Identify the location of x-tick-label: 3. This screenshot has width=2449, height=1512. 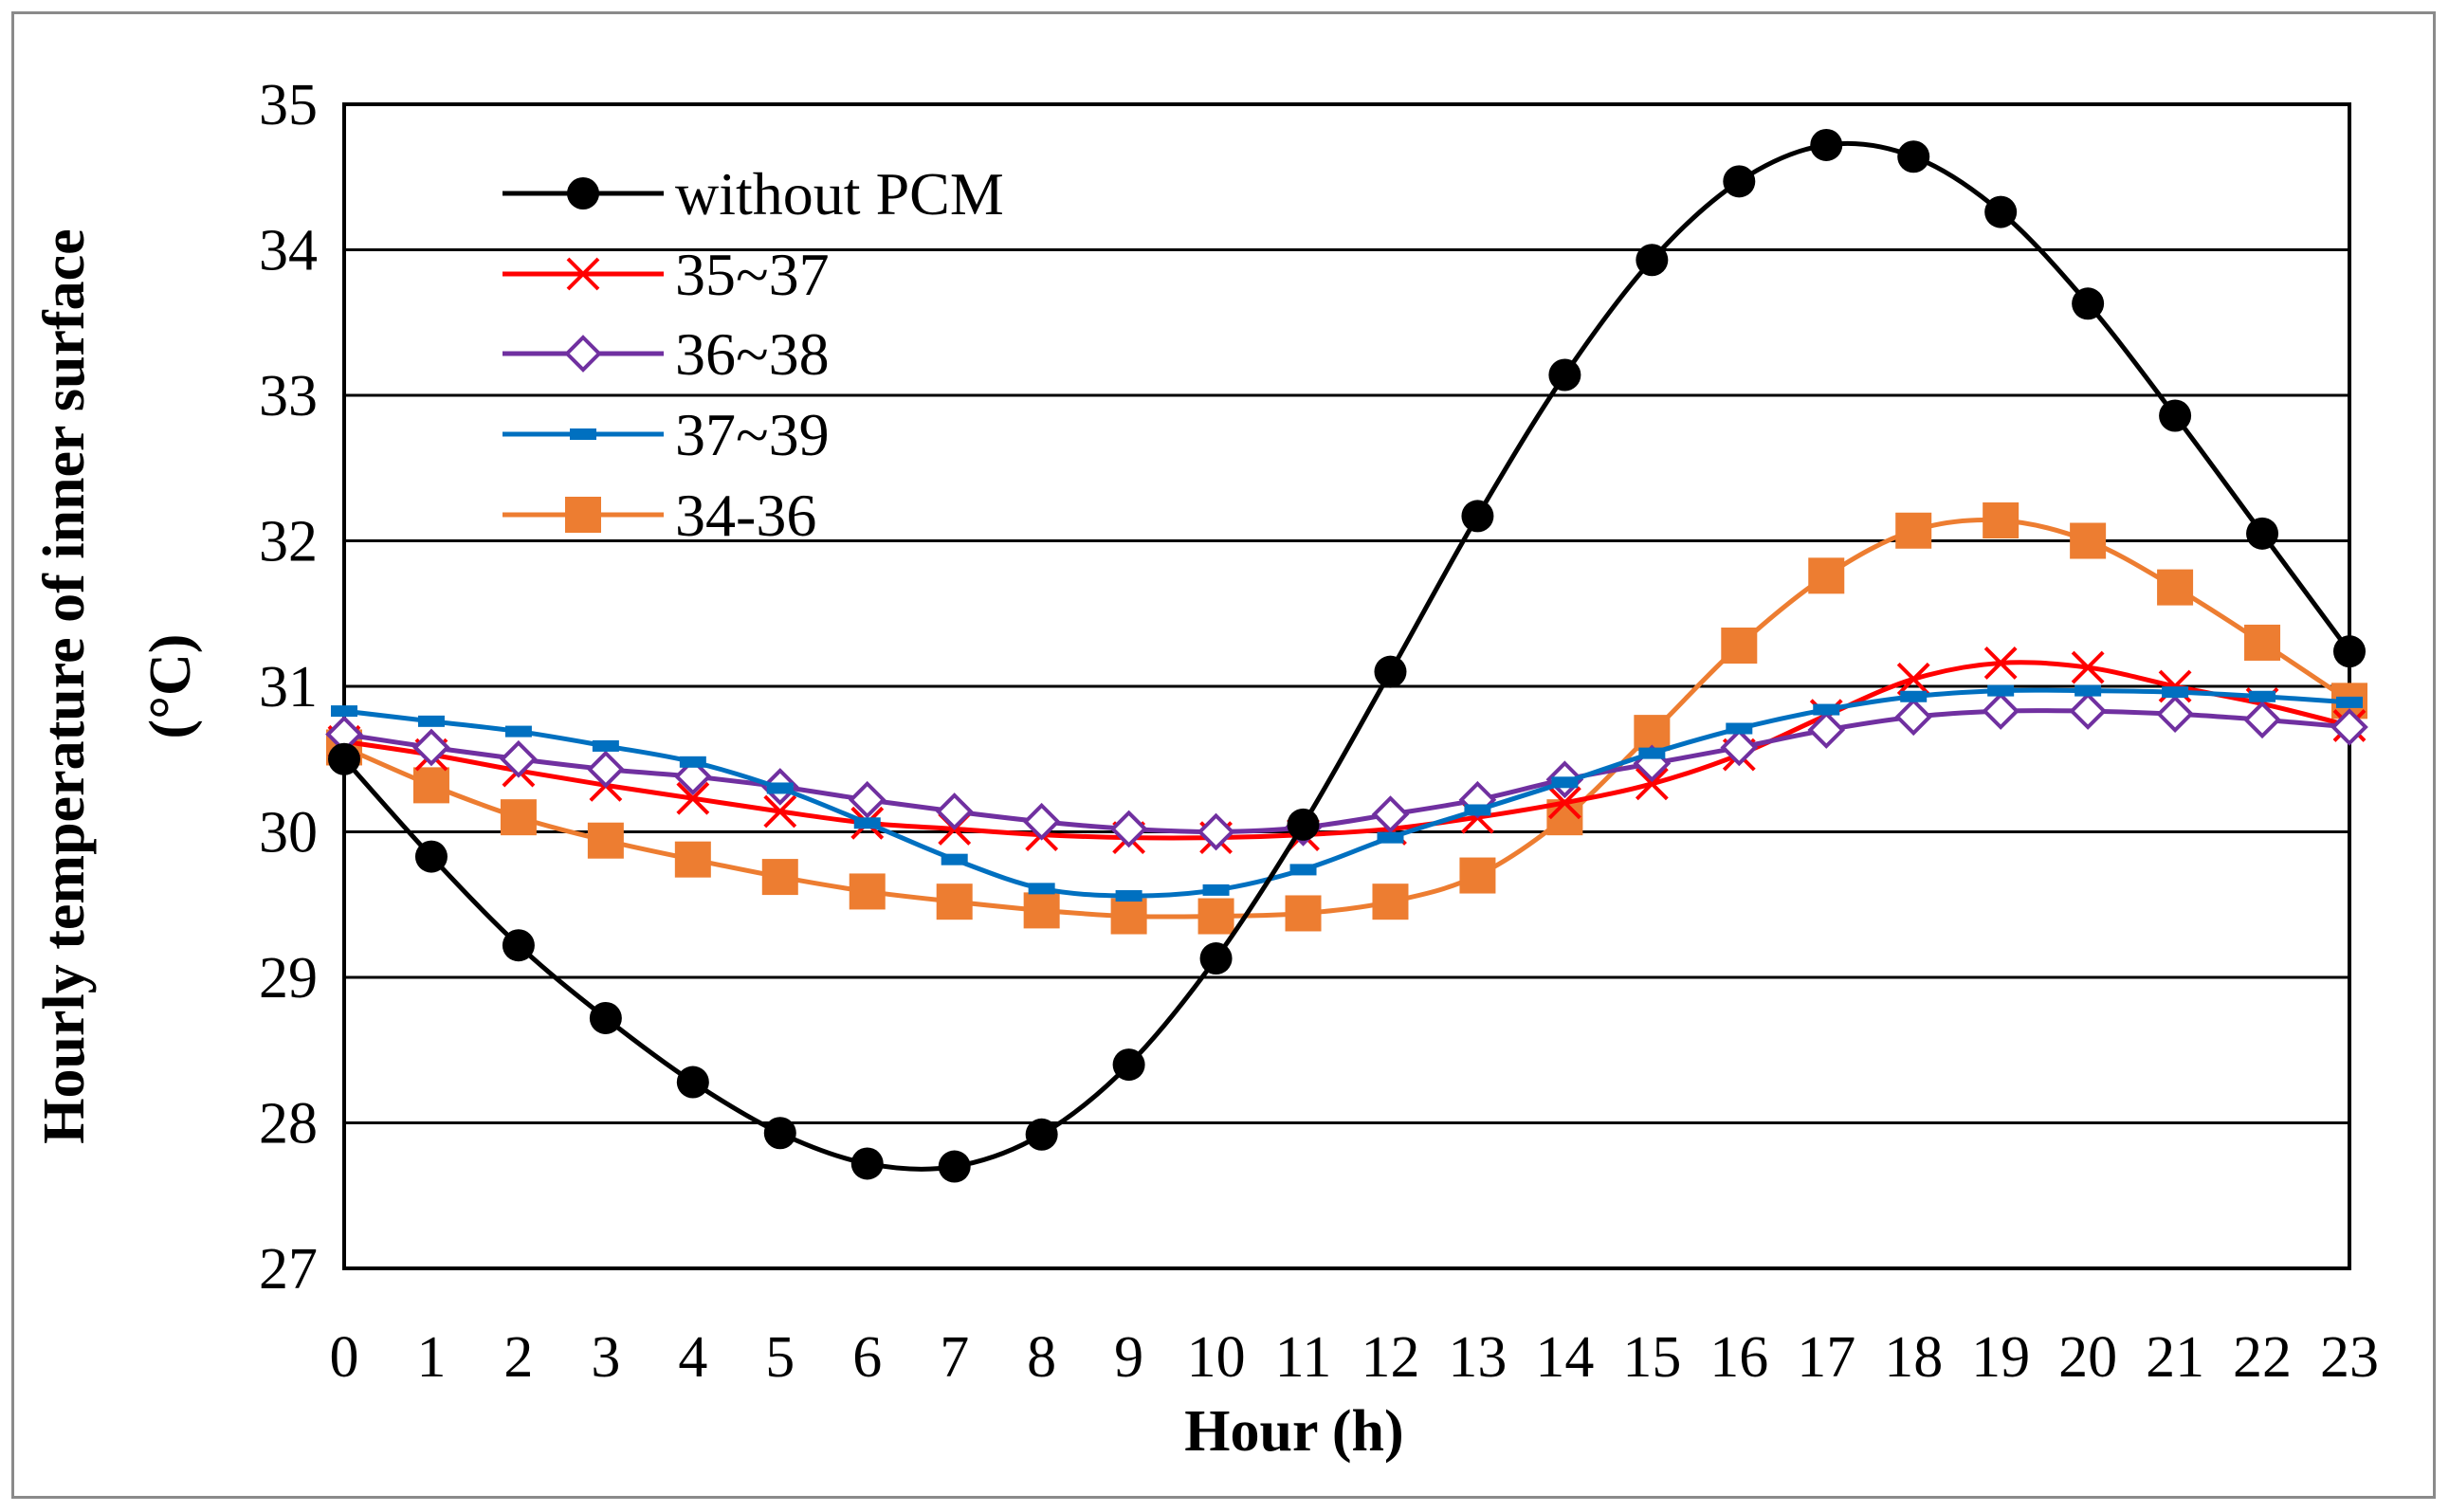
(605, 1358).